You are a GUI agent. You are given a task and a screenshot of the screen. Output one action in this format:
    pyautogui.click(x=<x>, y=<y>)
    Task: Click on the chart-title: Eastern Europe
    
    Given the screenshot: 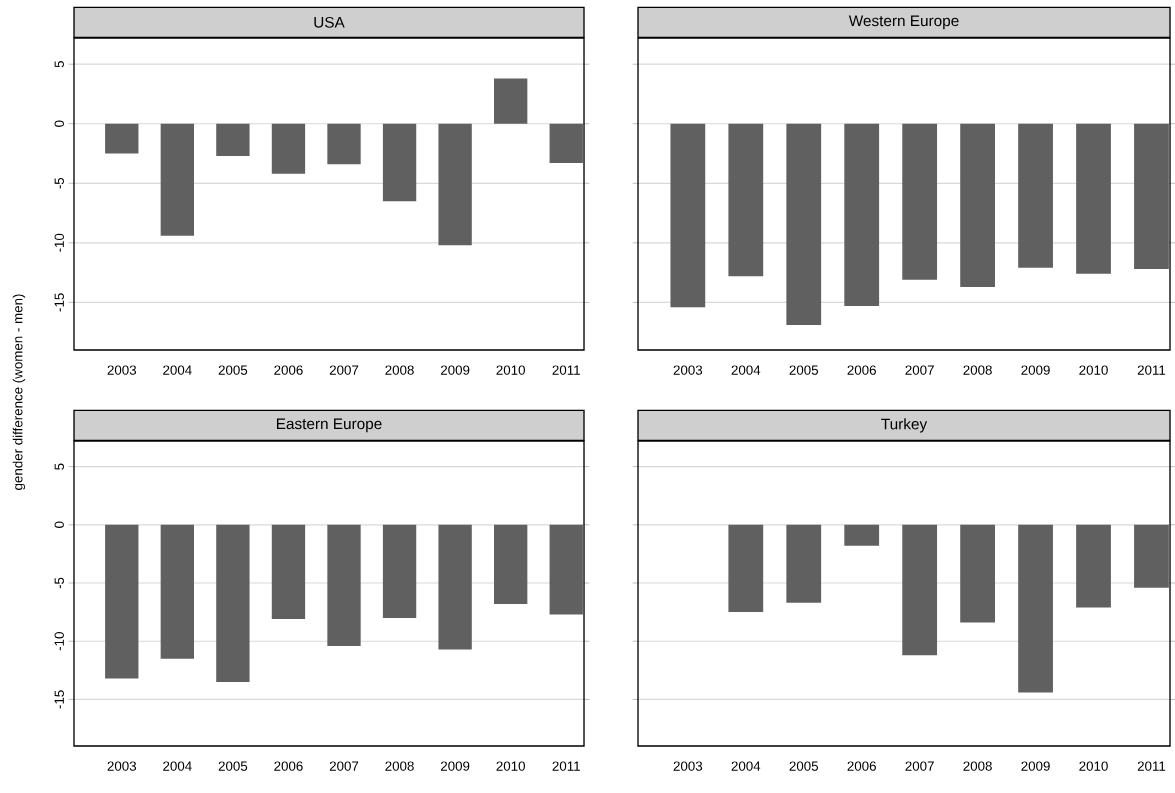 What is the action you would take?
    pyautogui.click(x=329, y=425)
    